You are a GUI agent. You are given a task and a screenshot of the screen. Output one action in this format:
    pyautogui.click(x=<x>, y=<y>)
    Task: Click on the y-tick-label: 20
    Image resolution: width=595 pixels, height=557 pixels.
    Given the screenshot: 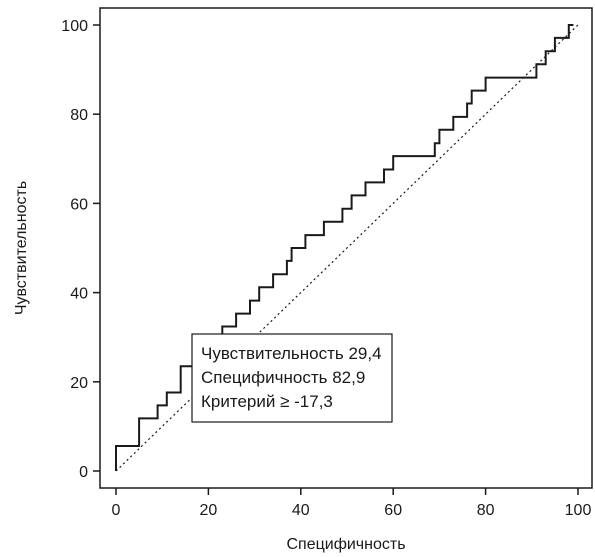 What is the action you would take?
    pyautogui.click(x=79, y=383)
    